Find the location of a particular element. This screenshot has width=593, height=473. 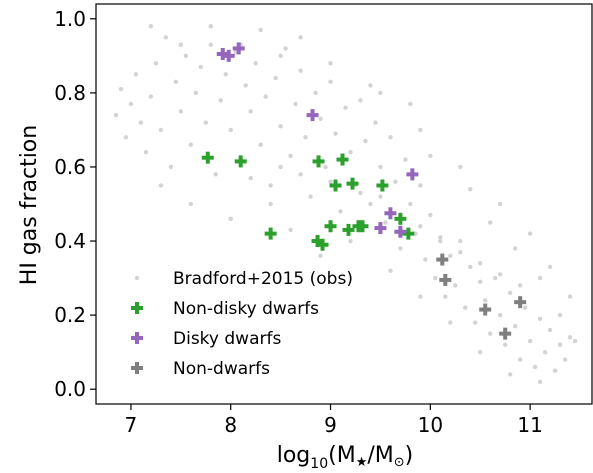

x-axis-ticks: 7 8 9 10 11 is located at coordinates (334, 420).